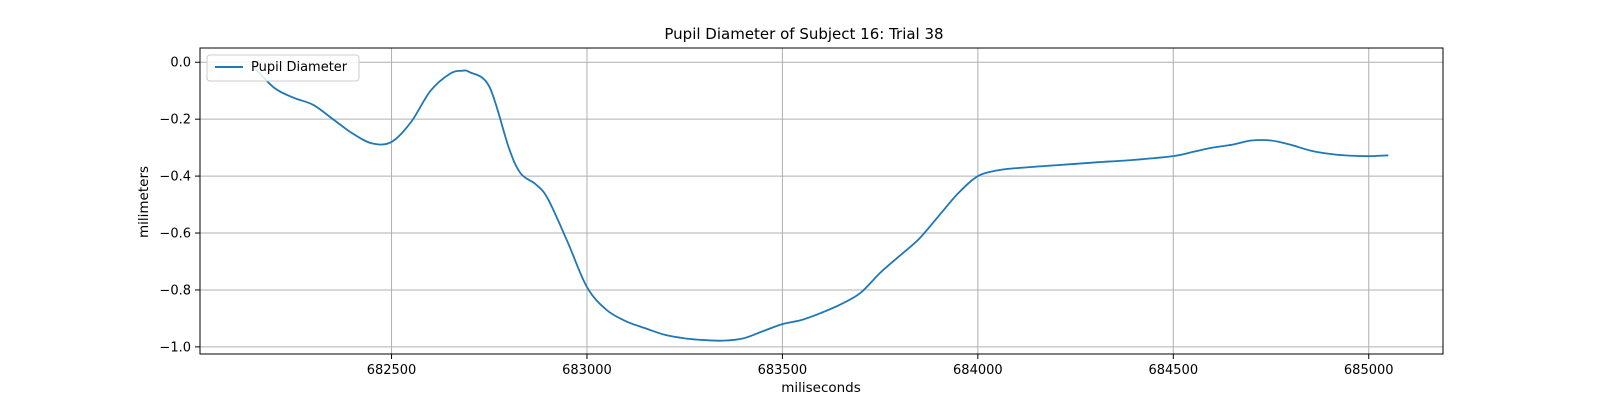  I want to click on x-tick-label: 683500, so click(783, 370).